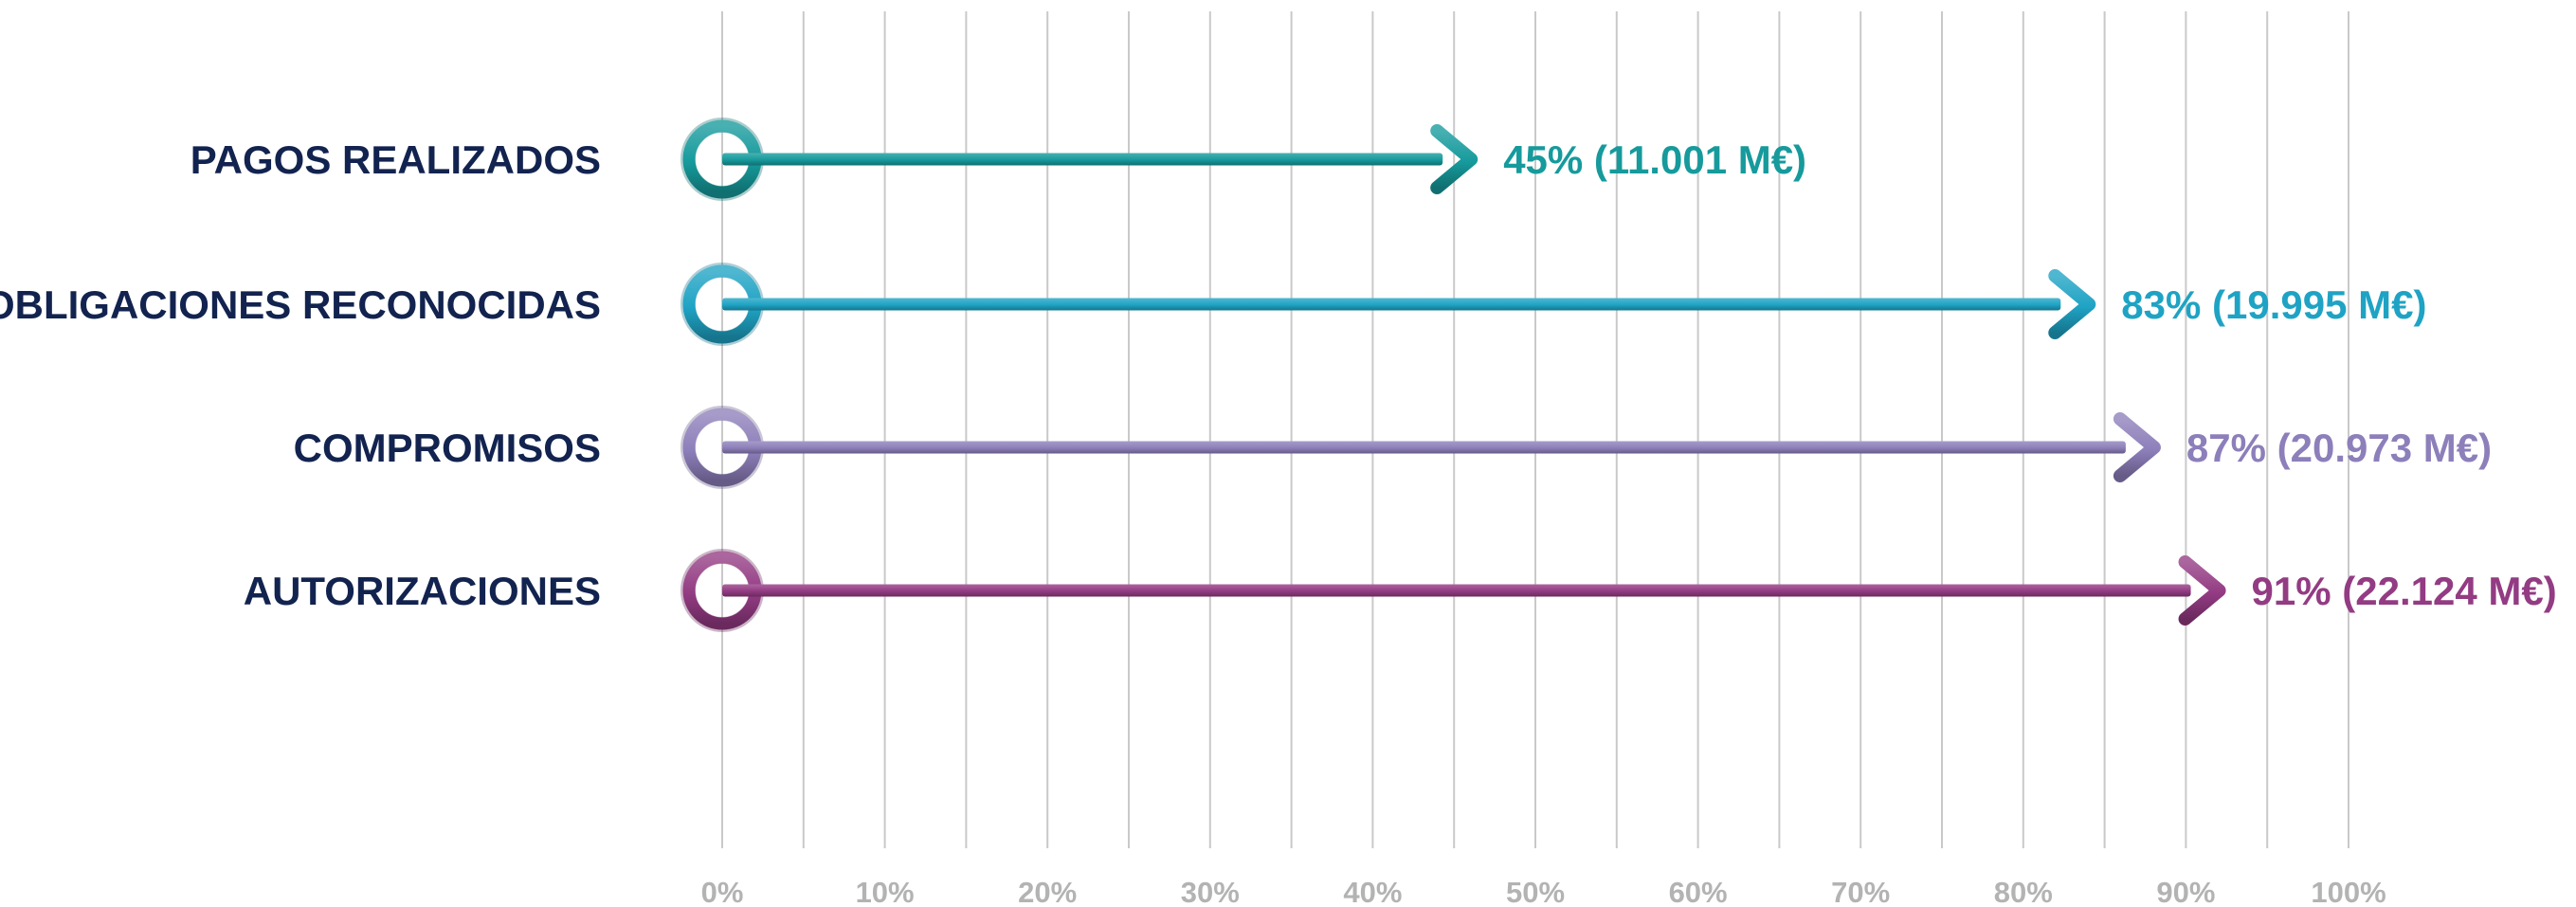  I want to click on series-row: COMPROMISOS 87% (20.973 M€), so click(1393, 447).